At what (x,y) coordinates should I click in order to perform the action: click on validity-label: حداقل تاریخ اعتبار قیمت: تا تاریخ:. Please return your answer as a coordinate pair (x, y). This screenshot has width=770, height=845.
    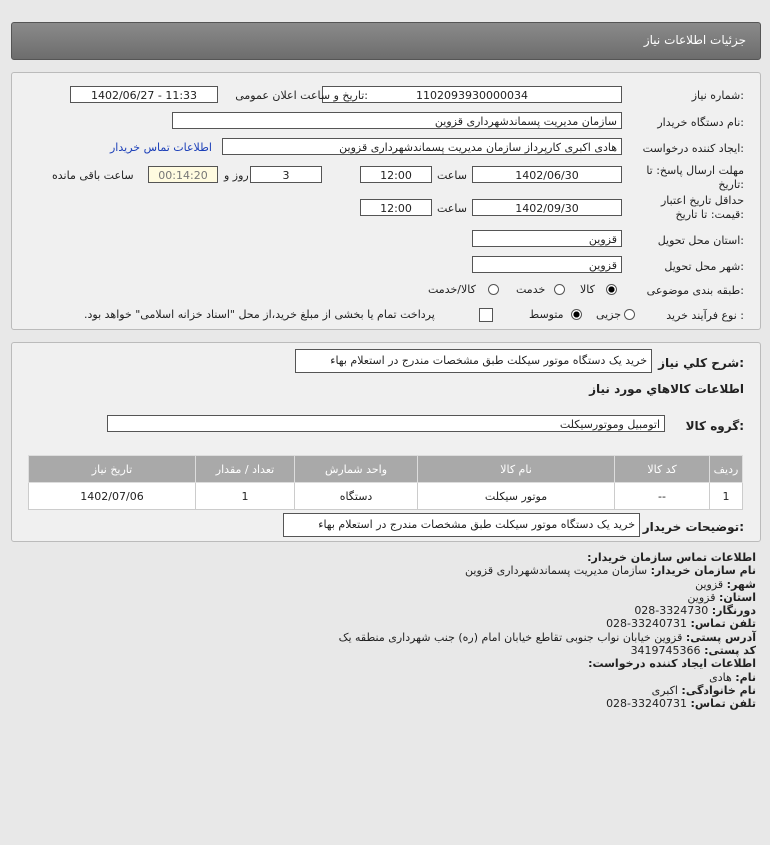
    Looking at the image, I should click on (702, 207).